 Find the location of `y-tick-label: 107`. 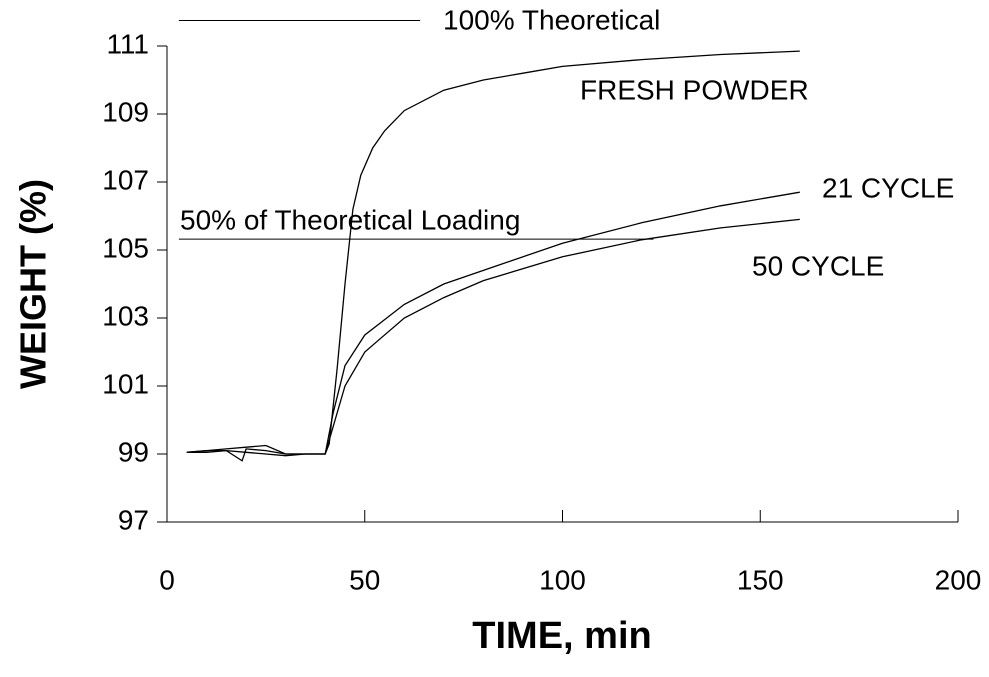

y-tick-label: 107 is located at coordinates (125, 179).